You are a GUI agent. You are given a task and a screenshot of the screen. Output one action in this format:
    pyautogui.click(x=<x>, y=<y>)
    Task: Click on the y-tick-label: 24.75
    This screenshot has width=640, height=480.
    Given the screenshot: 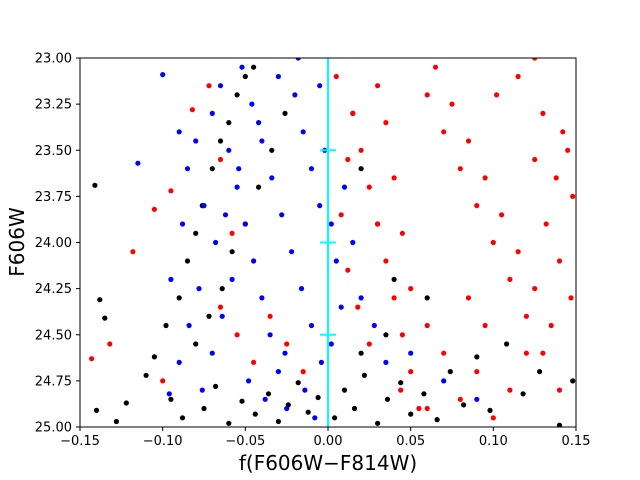 What is the action you would take?
    pyautogui.click(x=53, y=381)
    